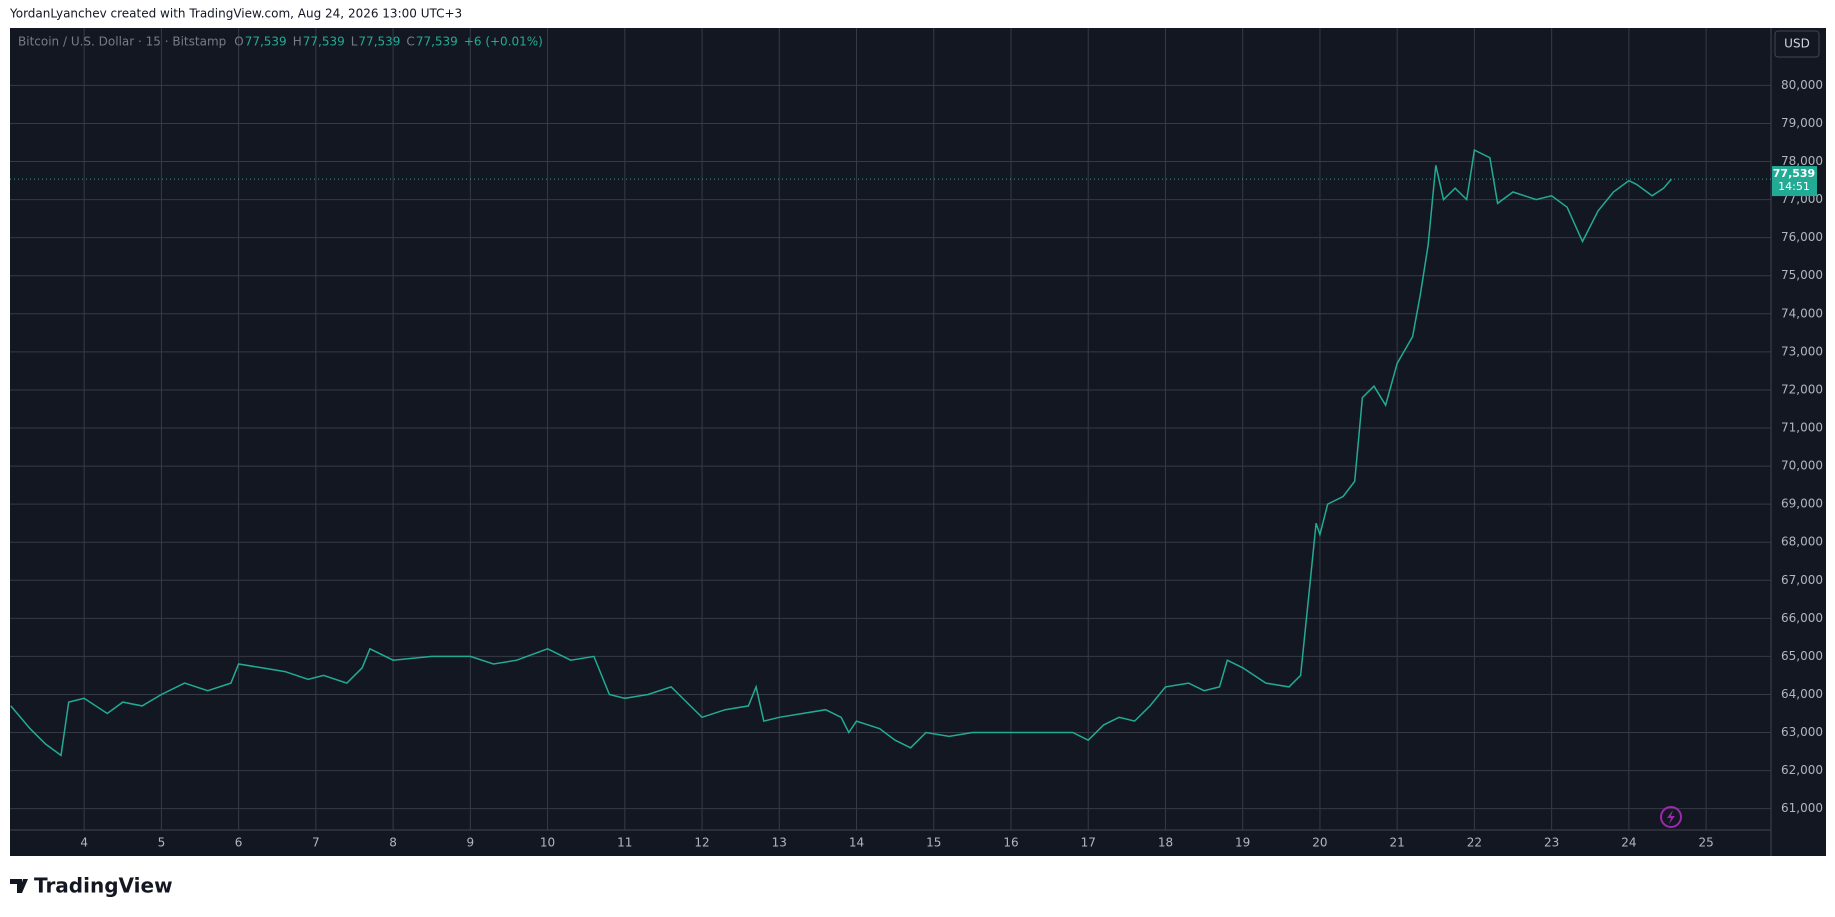 The width and height of the screenshot is (1835, 917). What do you see at coordinates (1802, 313) in the screenshot?
I see `y-tick-label: 74,000` at bounding box center [1802, 313].